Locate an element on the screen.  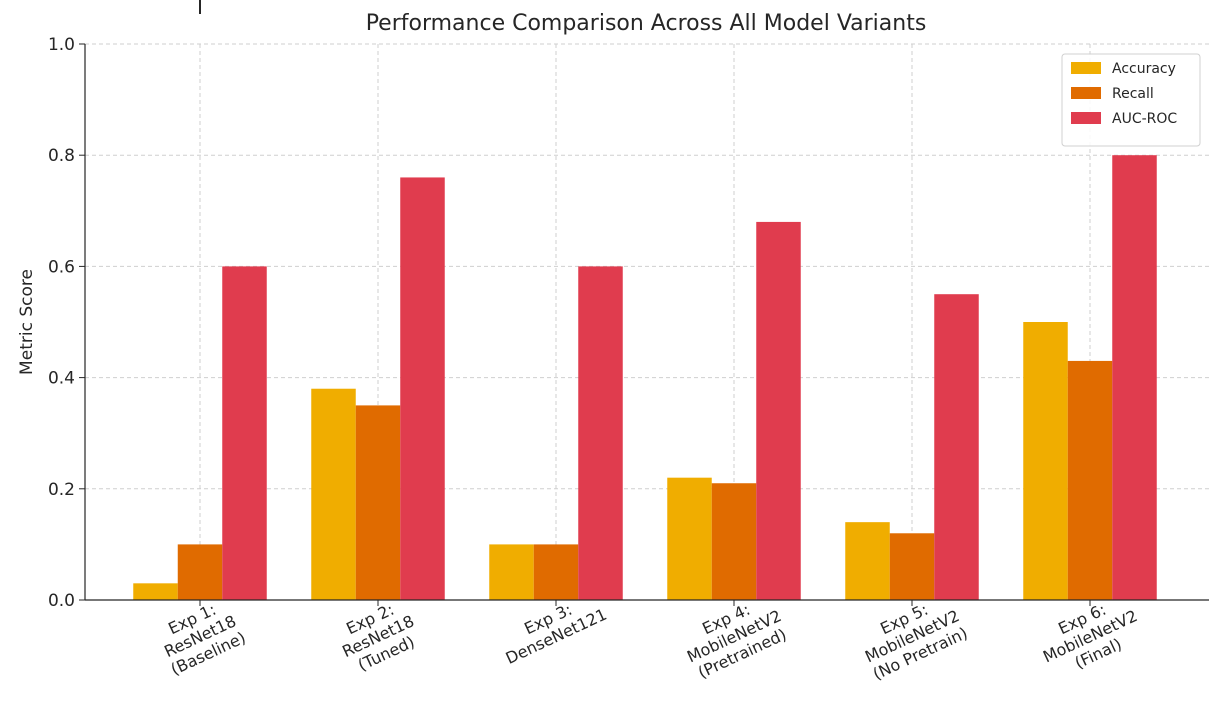
x-tick-label: Exp 1:ResNet18(Baseline) is located at coordinates (204, 639).